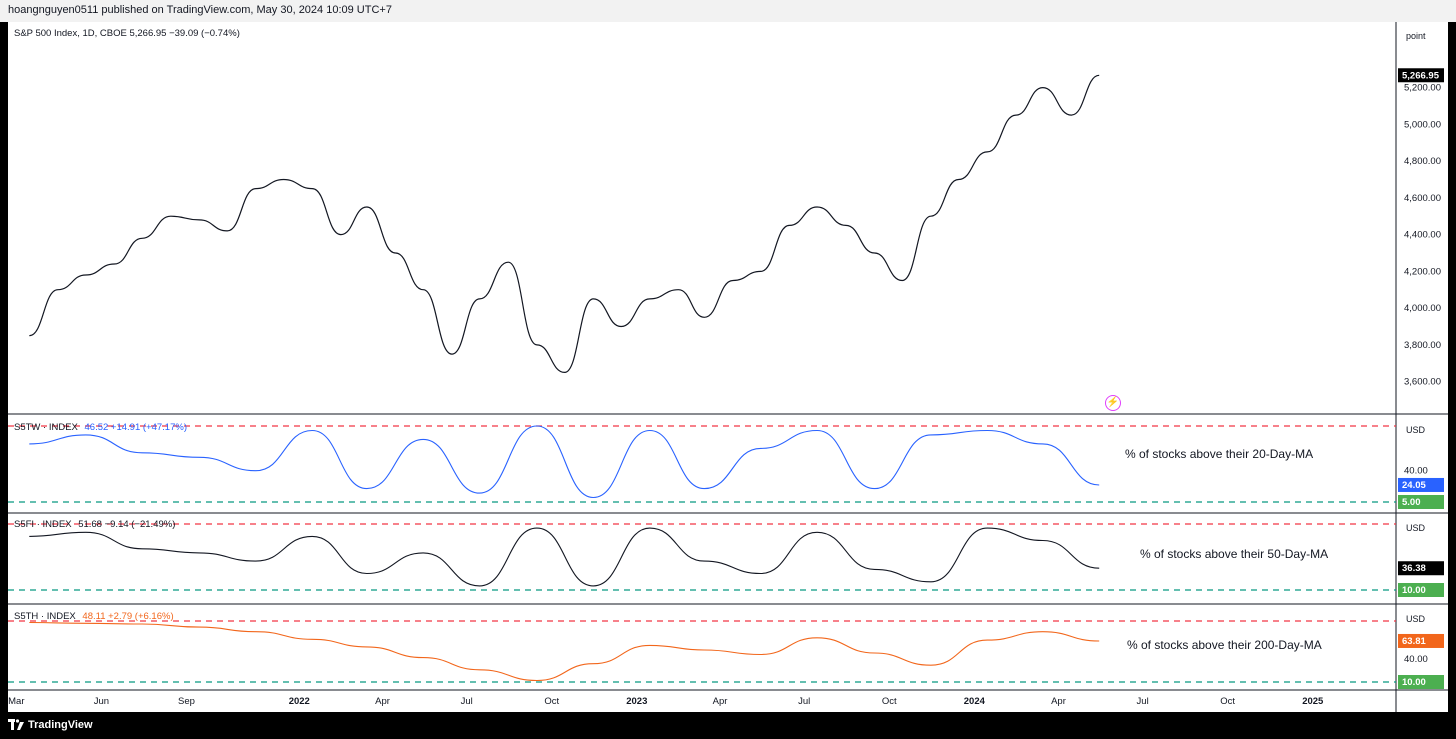 The image size is (1456, 739). I want to click on s5tw-legend-values: 46.52 +14.91 (+47.17%), so click(135, 427).